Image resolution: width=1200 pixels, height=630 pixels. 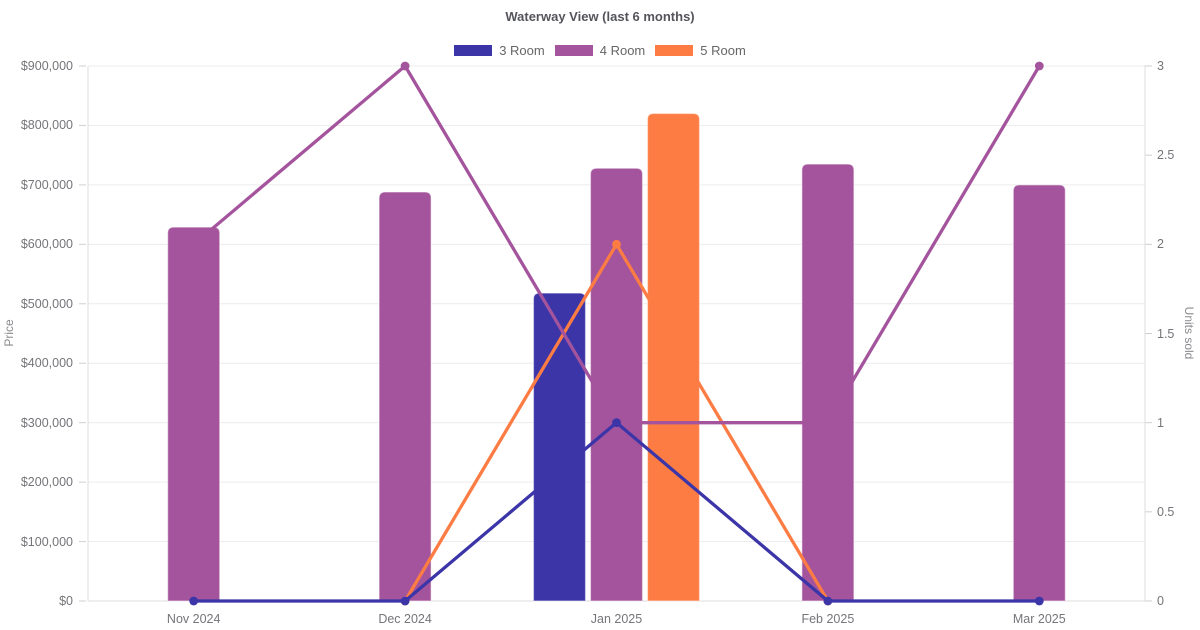 I want to click on x-axis-label: Nov 2024, so click(x=193, y=619).